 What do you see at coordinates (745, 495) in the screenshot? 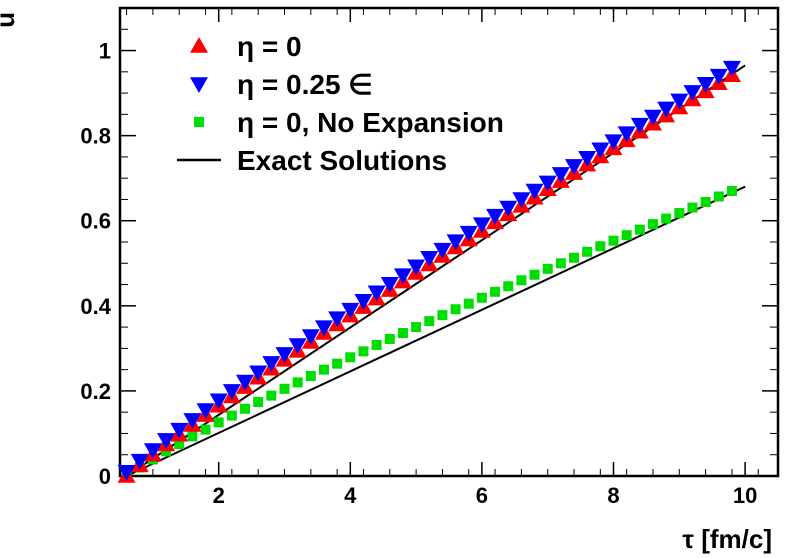
I see `x-tick-label: 10` at bounding box center [745, 495].